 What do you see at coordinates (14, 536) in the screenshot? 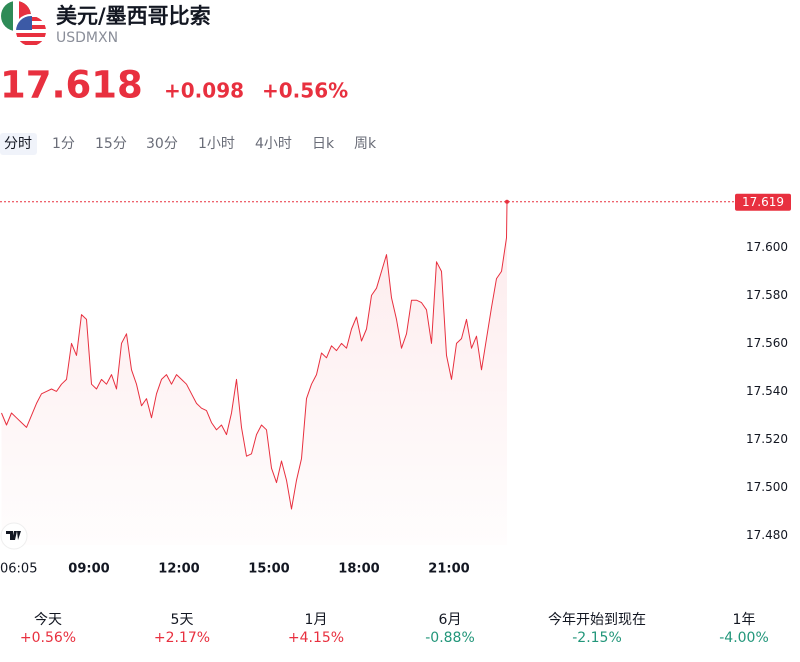
I see `tradingview-logo` at bounding box center [14, 536].